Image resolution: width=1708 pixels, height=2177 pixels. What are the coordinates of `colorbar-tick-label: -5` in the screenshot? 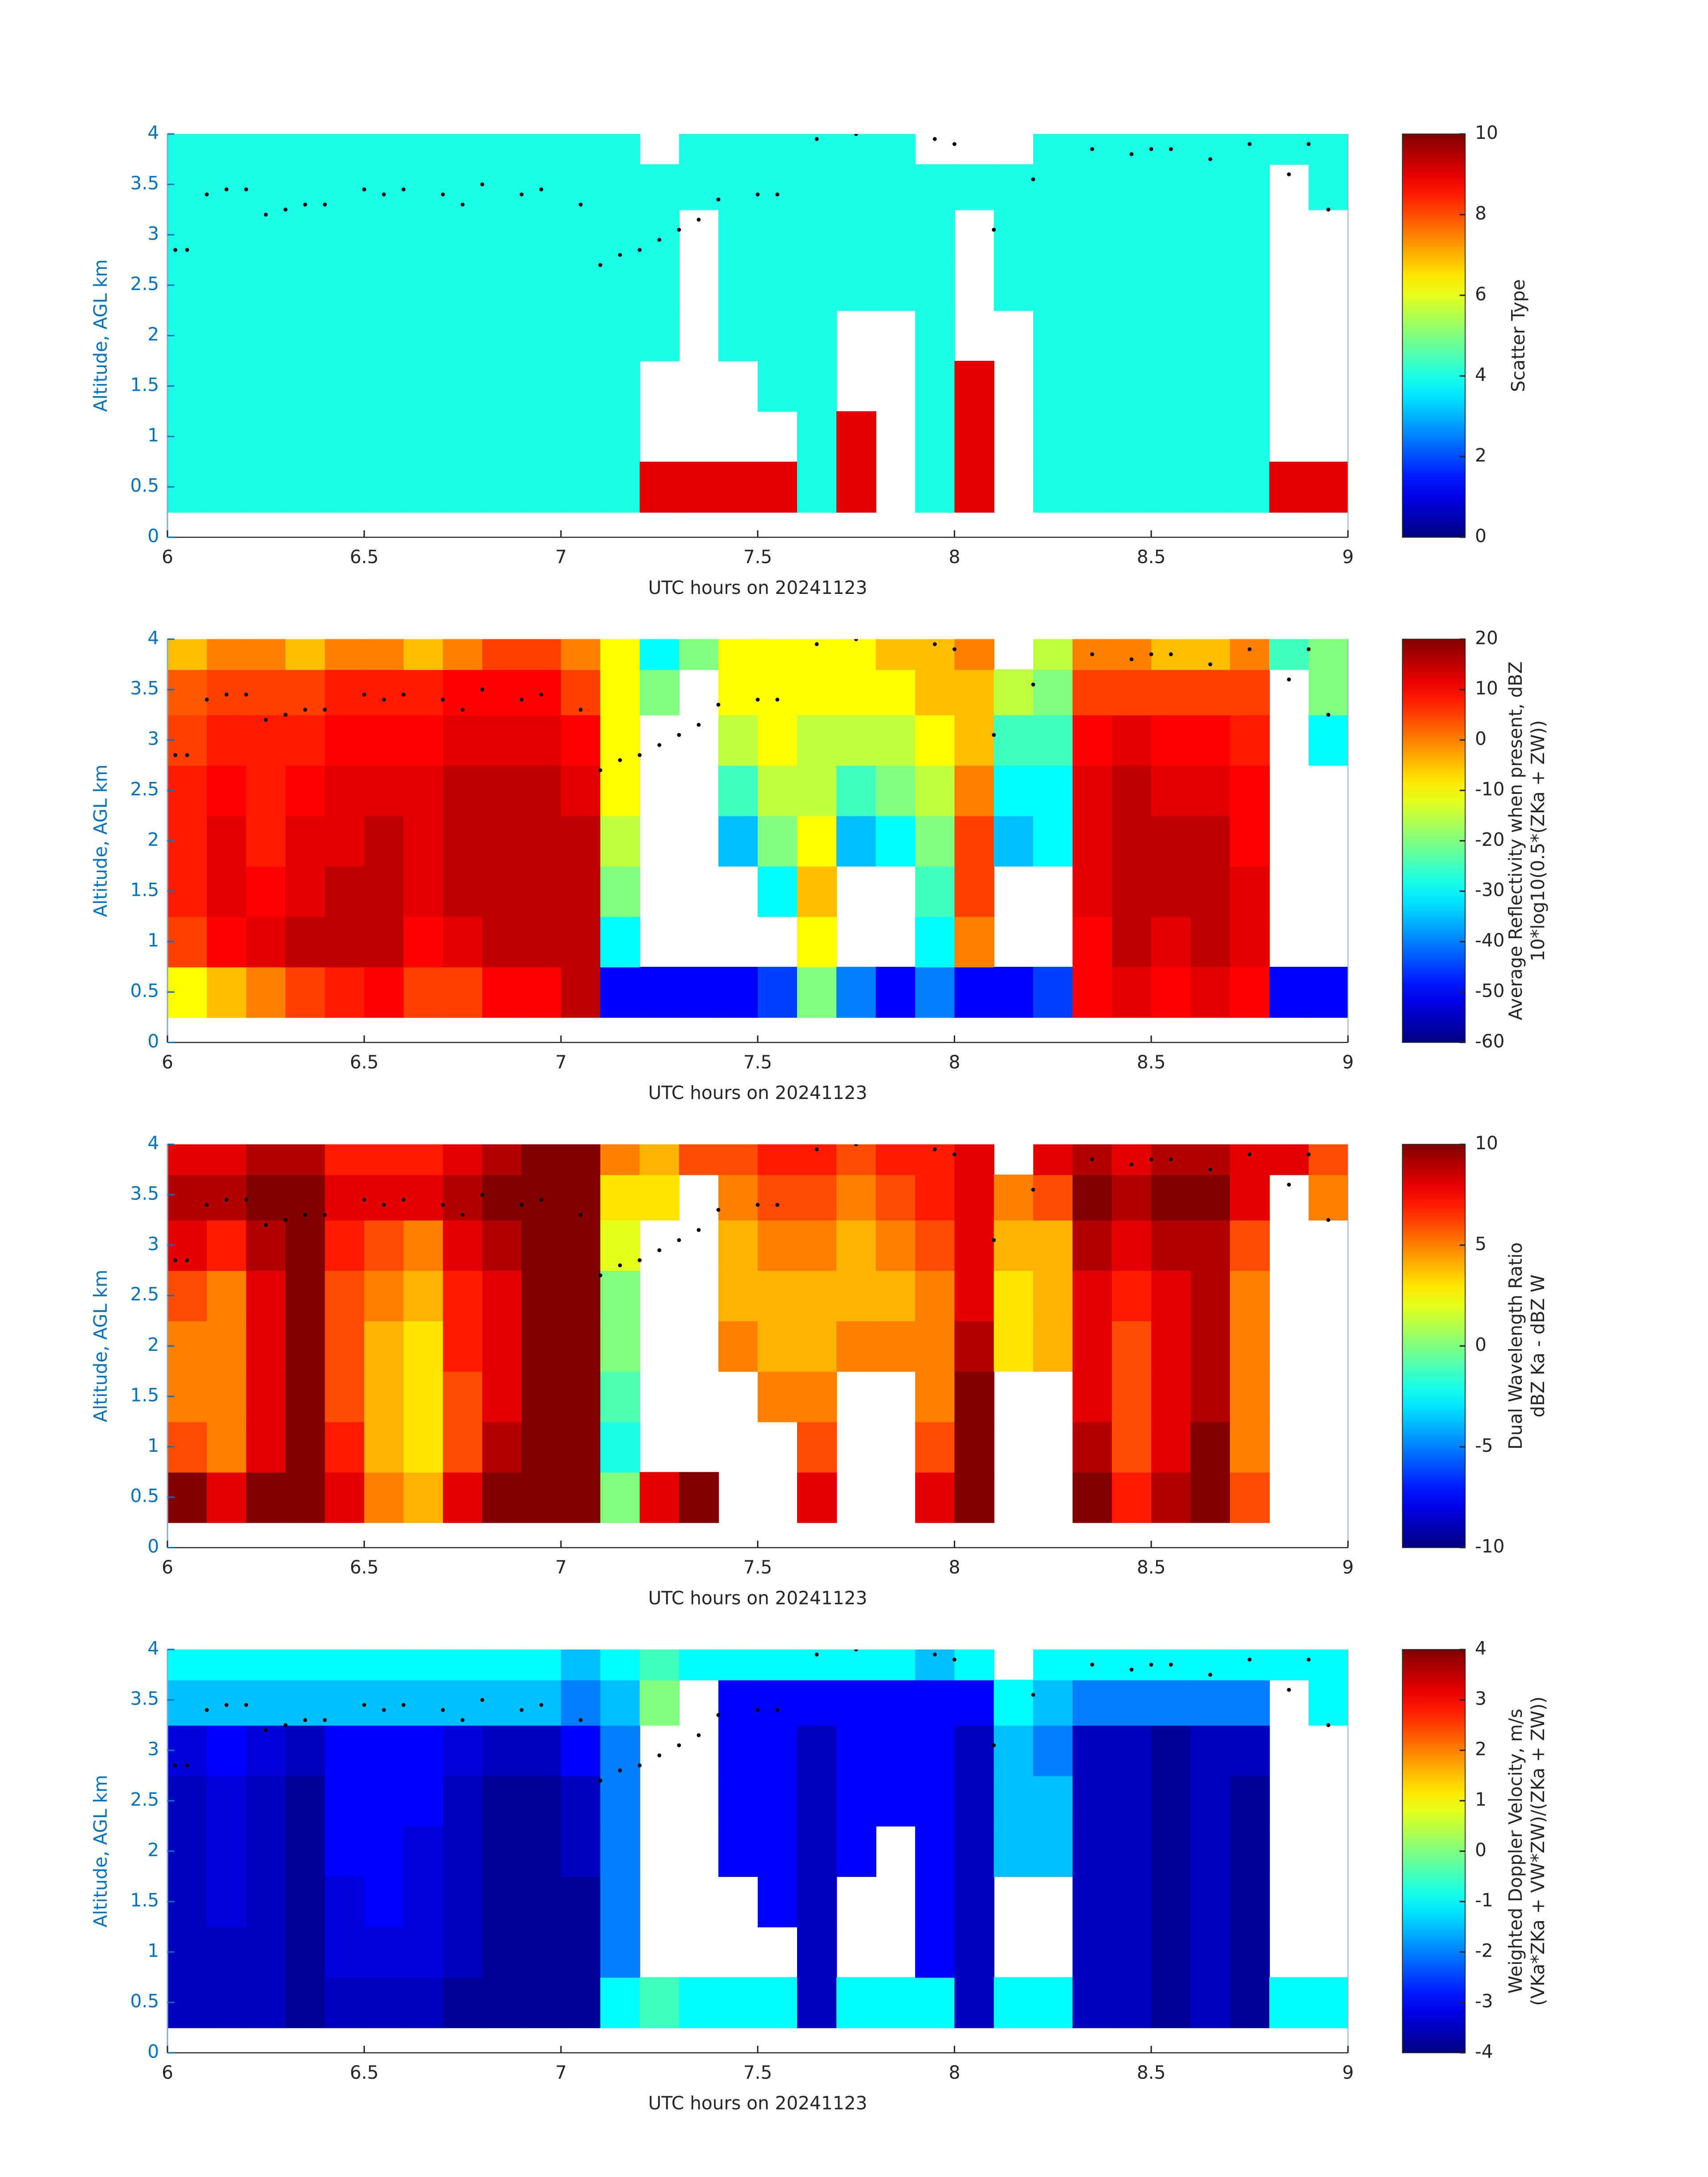 It's located at (1484, 1445).